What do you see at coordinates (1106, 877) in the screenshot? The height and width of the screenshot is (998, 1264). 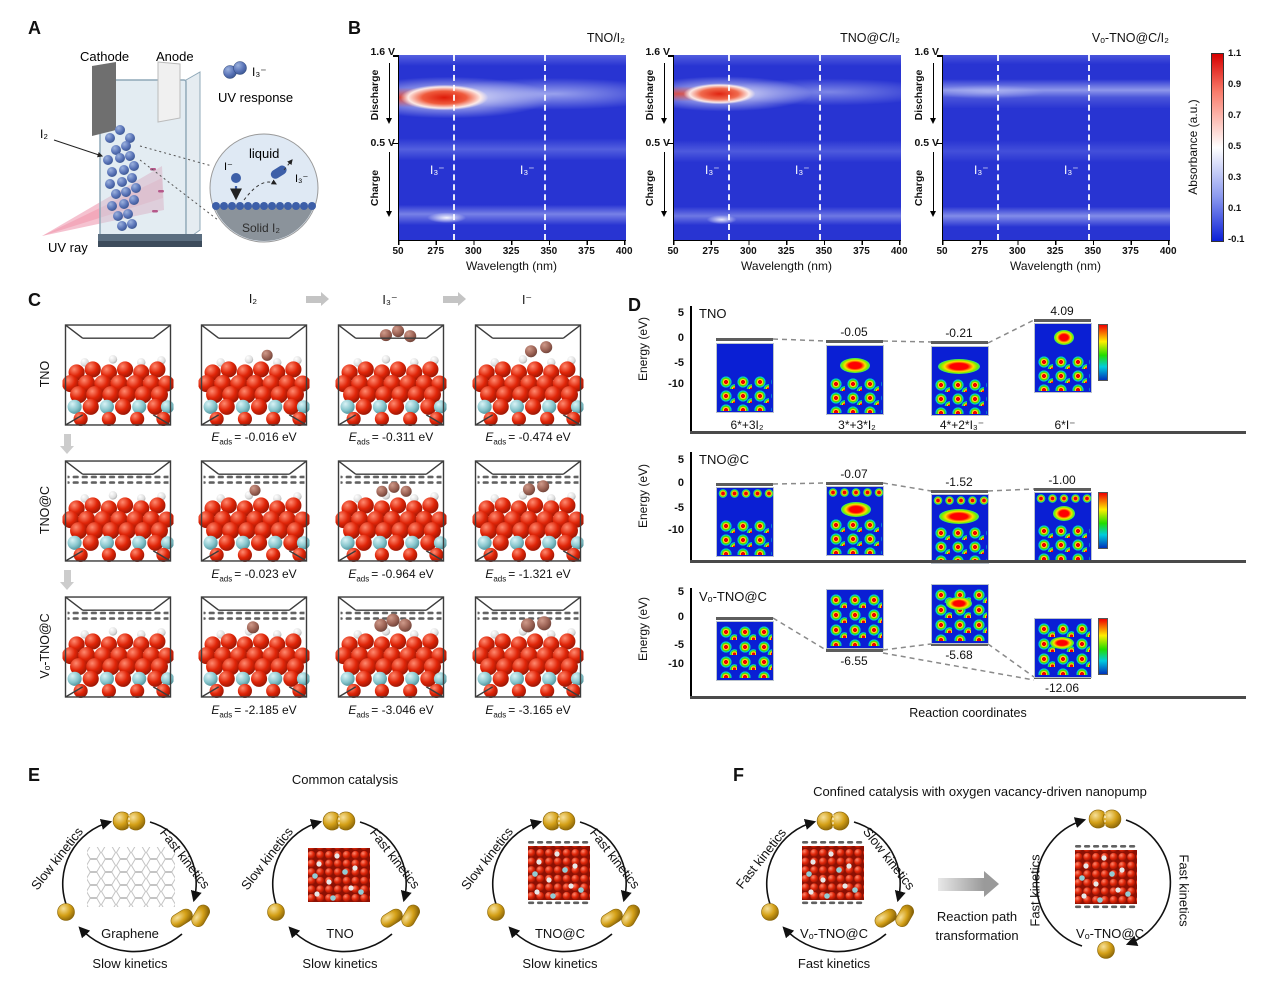 I see `vo-tnoc-crystal` at bounding box center [1106, 877].